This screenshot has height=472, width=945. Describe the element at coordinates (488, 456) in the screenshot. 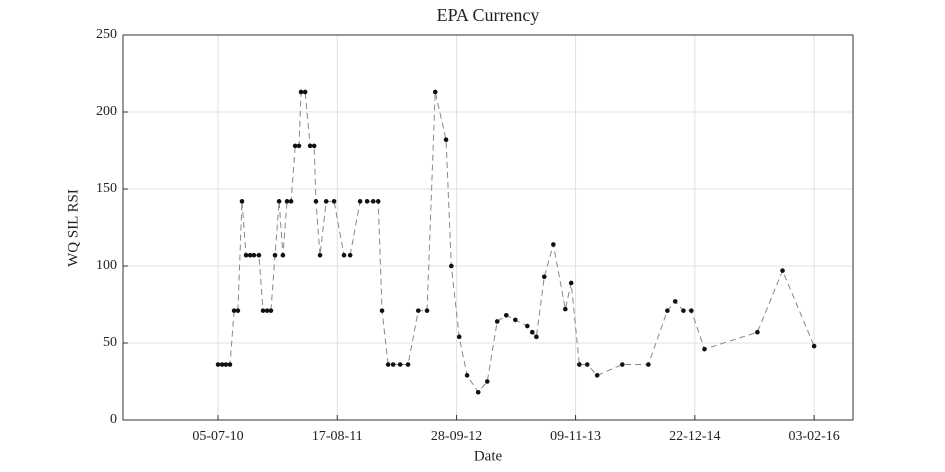

I see `x-axis-label: Date` at that location.